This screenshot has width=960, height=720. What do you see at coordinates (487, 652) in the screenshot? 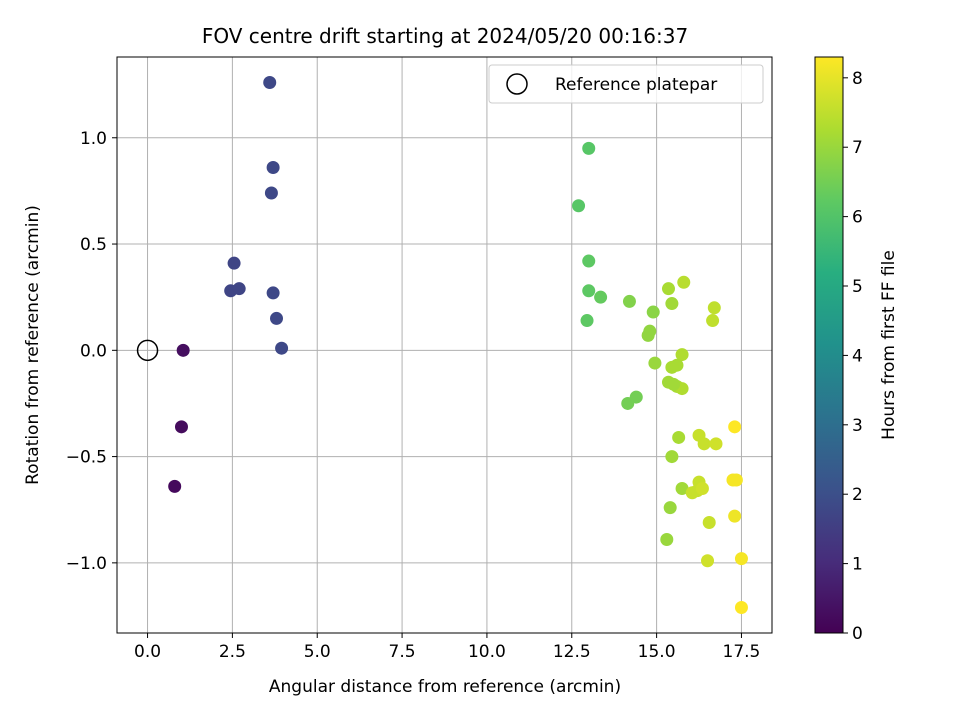
I see `x-tick-label: 10.0` at bounding box center [487, 652].